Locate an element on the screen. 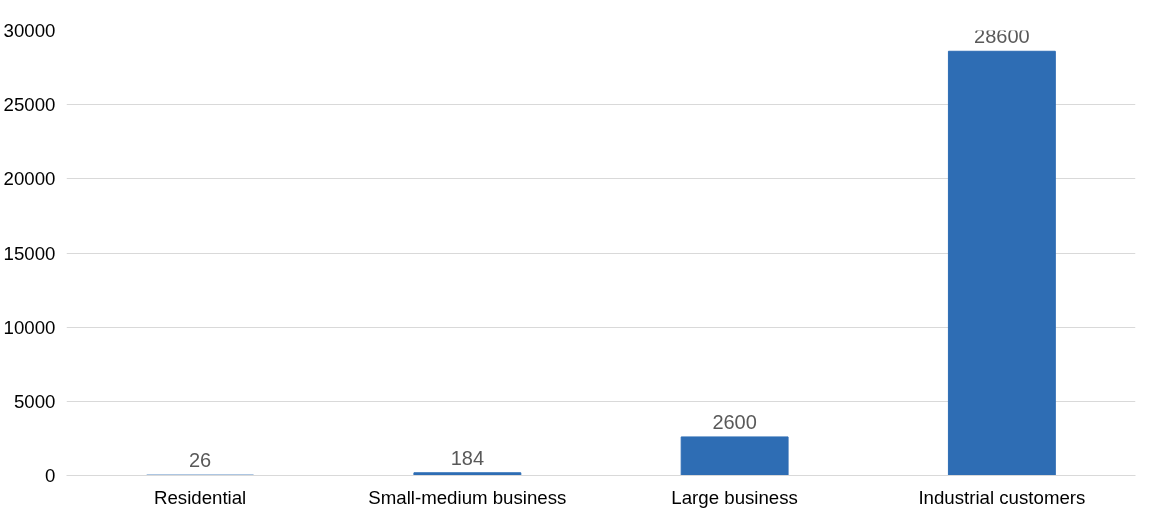 The height and width of the screenshot is (514, 1155). data-label: 184 is located at coordinates (467, 457).